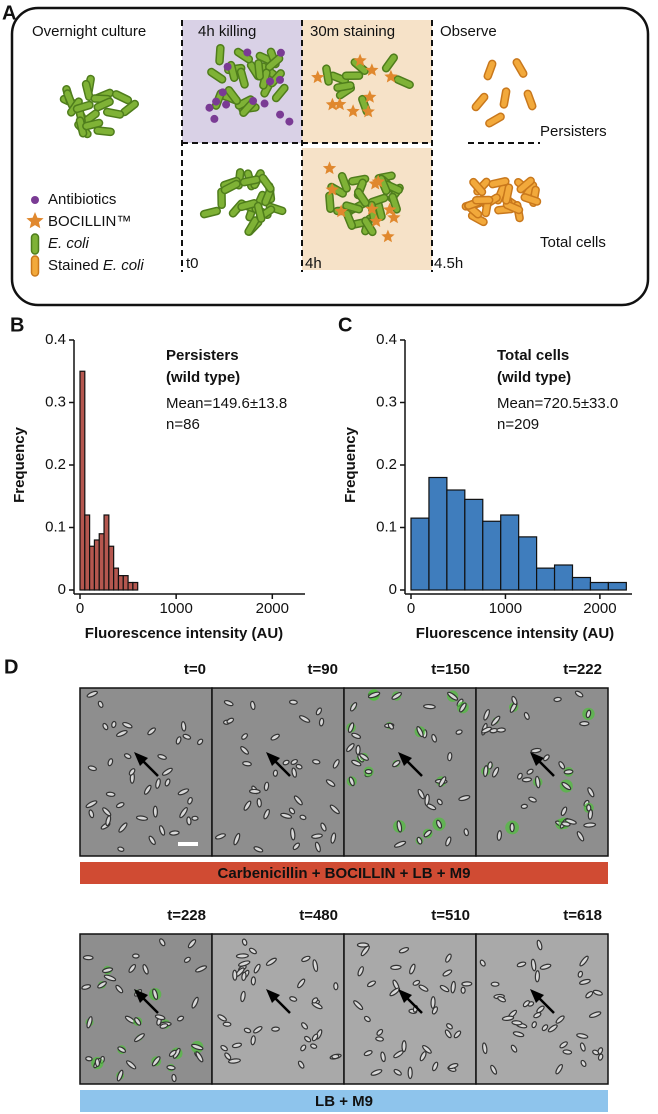 This screenshot has width=658, height=1114. What do you see at coordinates (468, 31) in the screenshot?
I see `step-label: Observe` at bounding box center [468, 31].